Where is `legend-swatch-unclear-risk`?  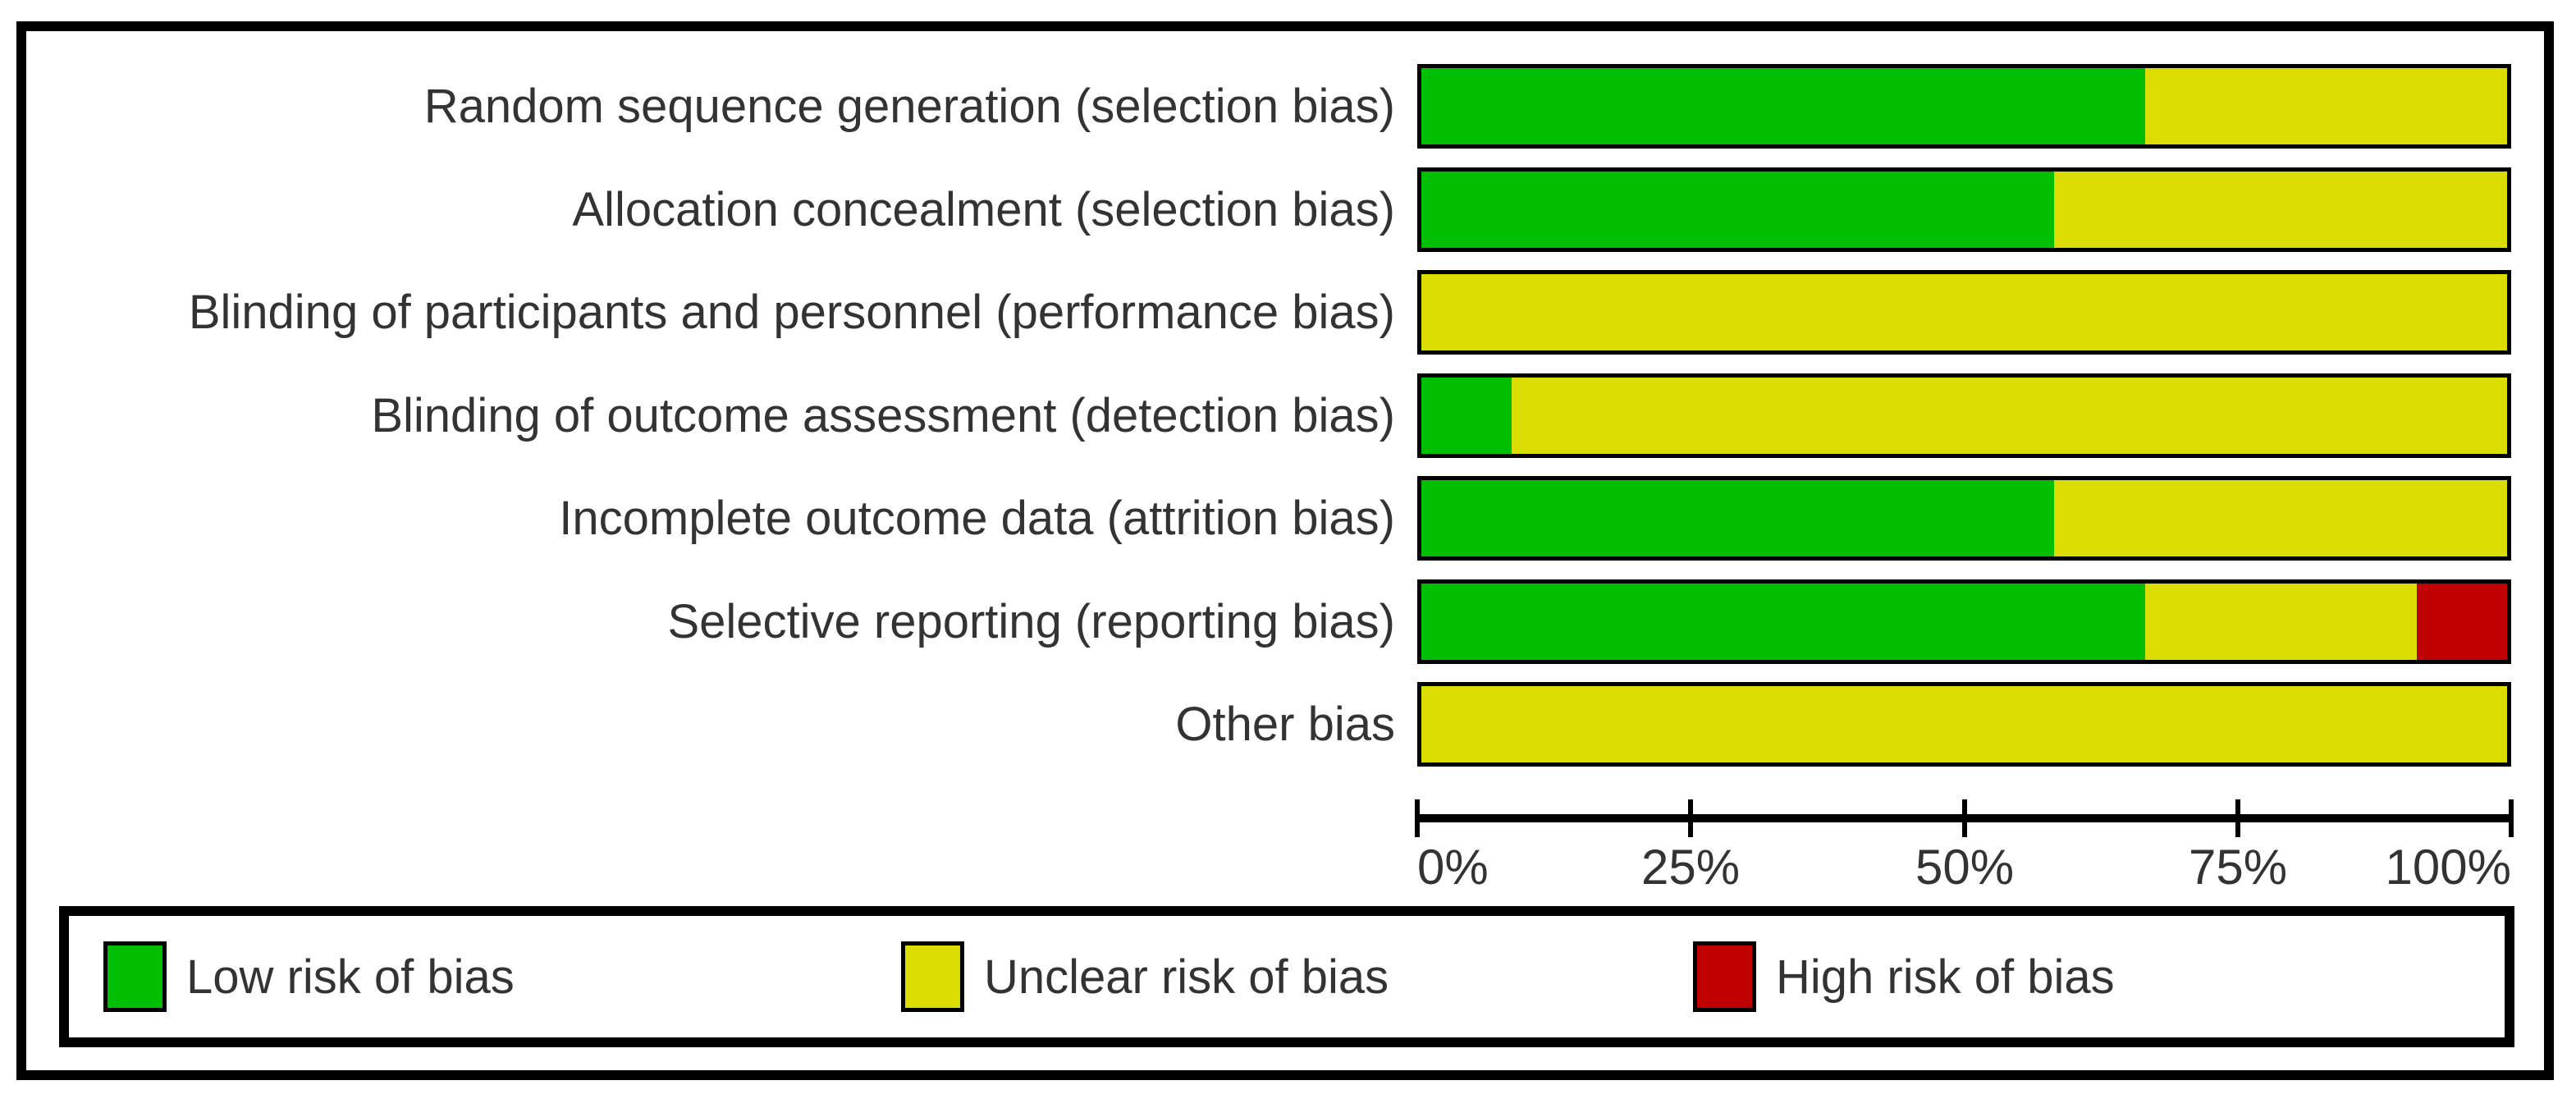
legend-swatch-unclear-risk is located at coordinates (932, 976).